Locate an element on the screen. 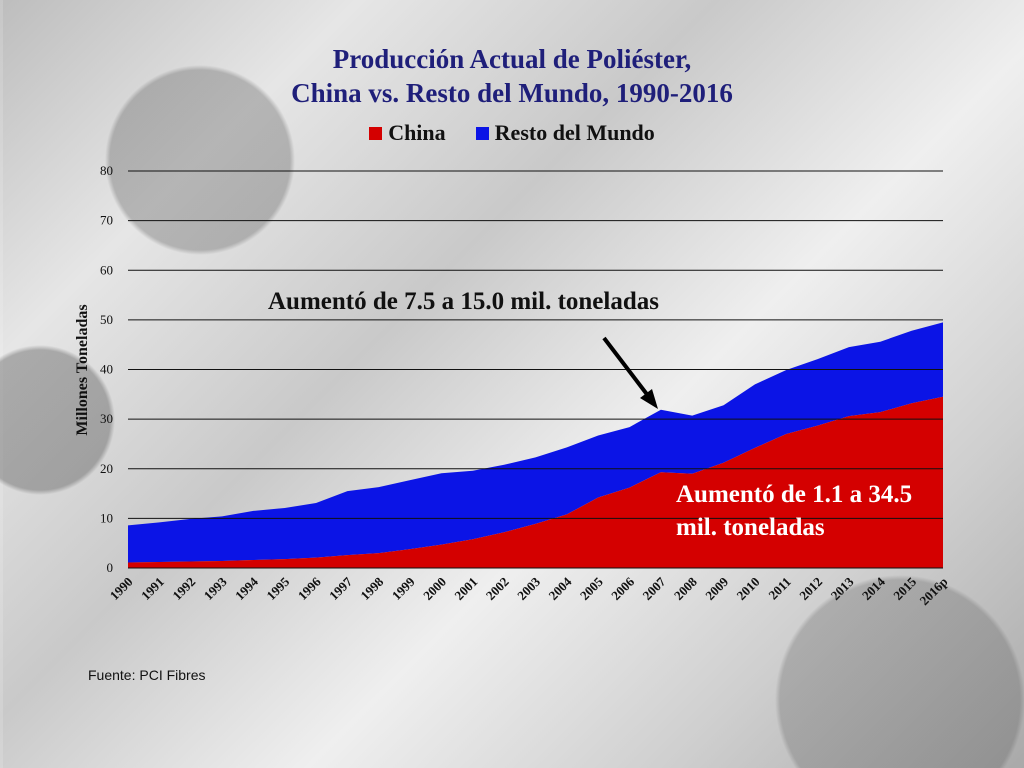 This screenshot has width=1024, height=768. x-tick-label: 2006 is located at coordinates (622, 588).